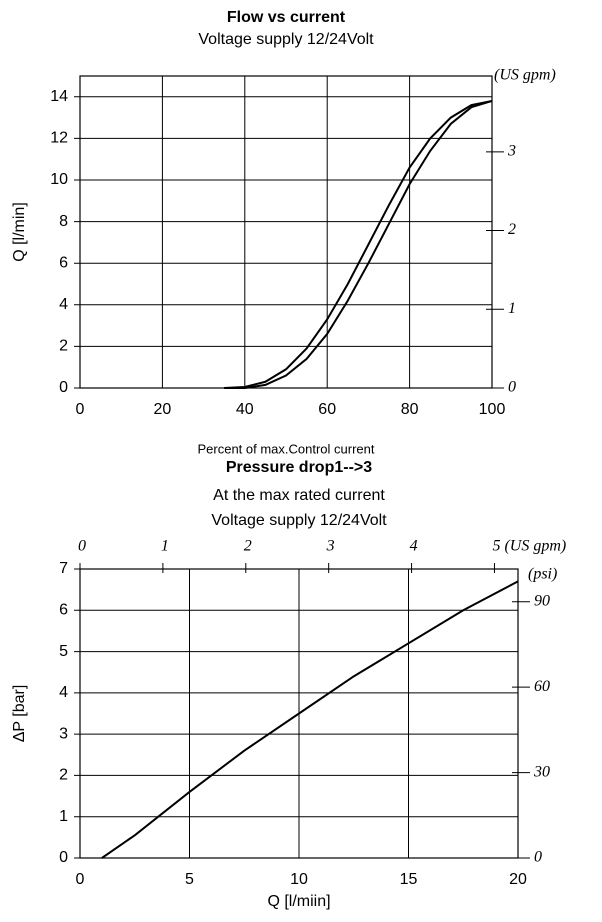 The height and width of the screenshot is (922, 602). What do you see at coordinates (63, 568) in the screenshot?
I see `y-tick-label: 7` at bounding box center [63, 568].